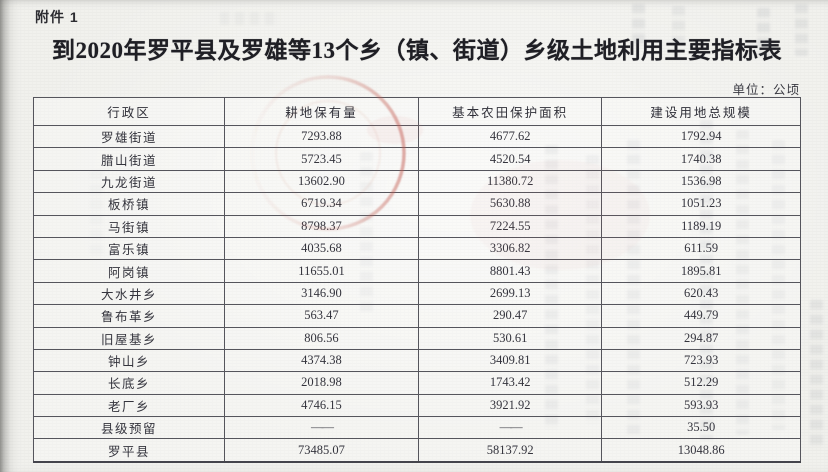 The height and width of the screenshot is (472, 828). Describe the element at coordinates (701, 338) in the screenshot. I see `value-cell: 294.87` at that location.